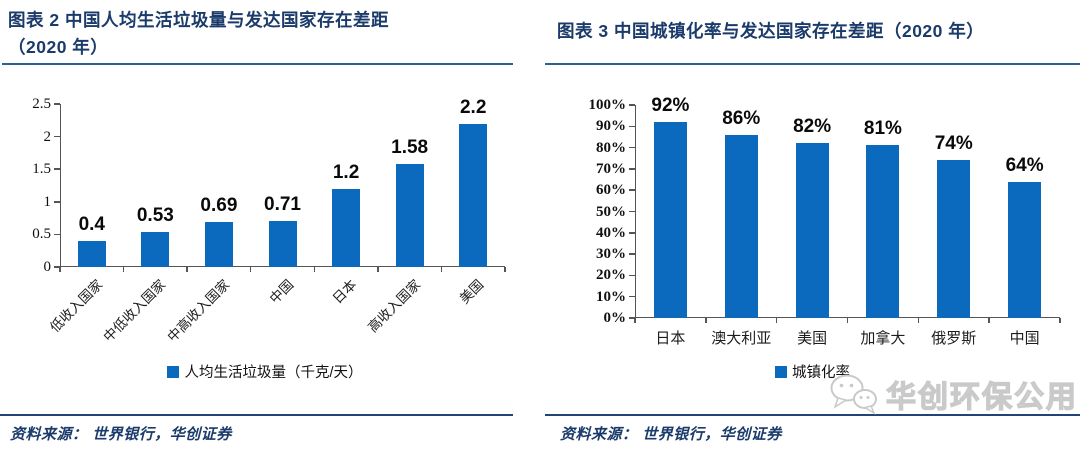  Describe the element at coordinates (260, 34) in the screenshot. I see `figure-2-title: 图表 2 中国人均生活垃圾量与发达国家存在差距 （2020 年）` at that location.